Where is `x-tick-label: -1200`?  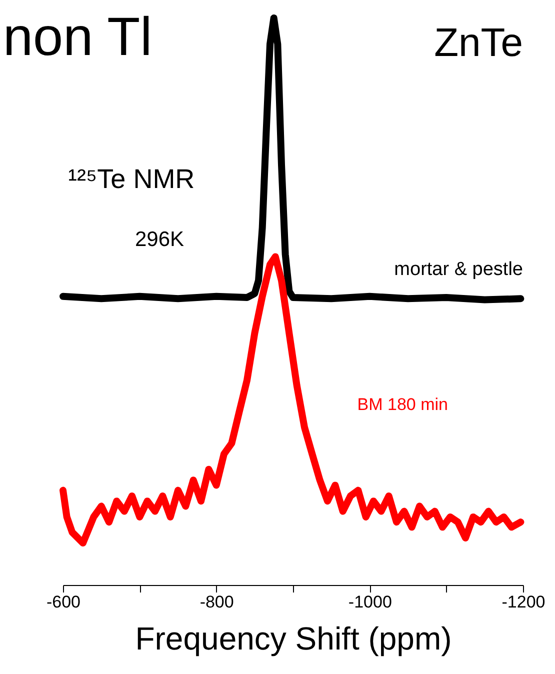
x-tick-label: -1200 is located at coordinates (524, 602).